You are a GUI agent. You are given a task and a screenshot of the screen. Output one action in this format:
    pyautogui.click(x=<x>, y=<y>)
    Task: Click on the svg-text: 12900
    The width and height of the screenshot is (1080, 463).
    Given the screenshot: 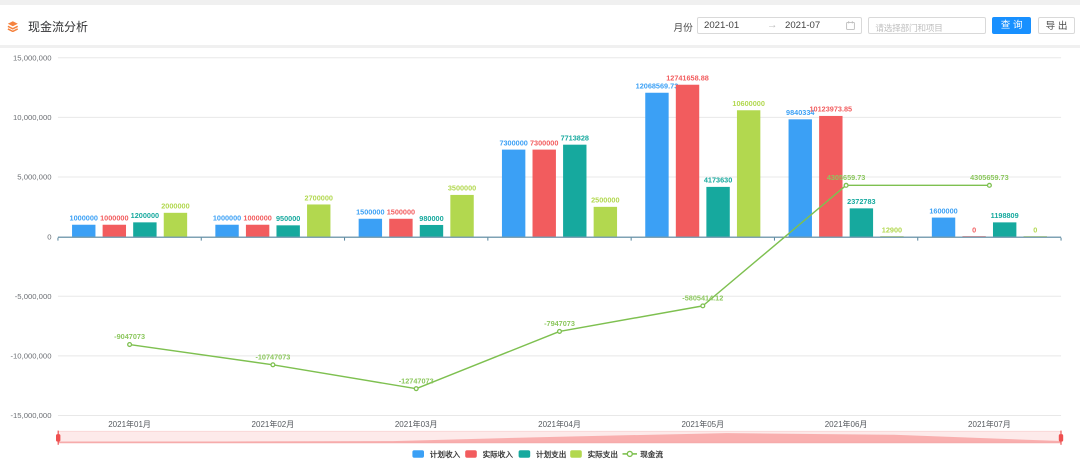 What is the action you would take?
    pyautogui.click(x=892, y=229)
    